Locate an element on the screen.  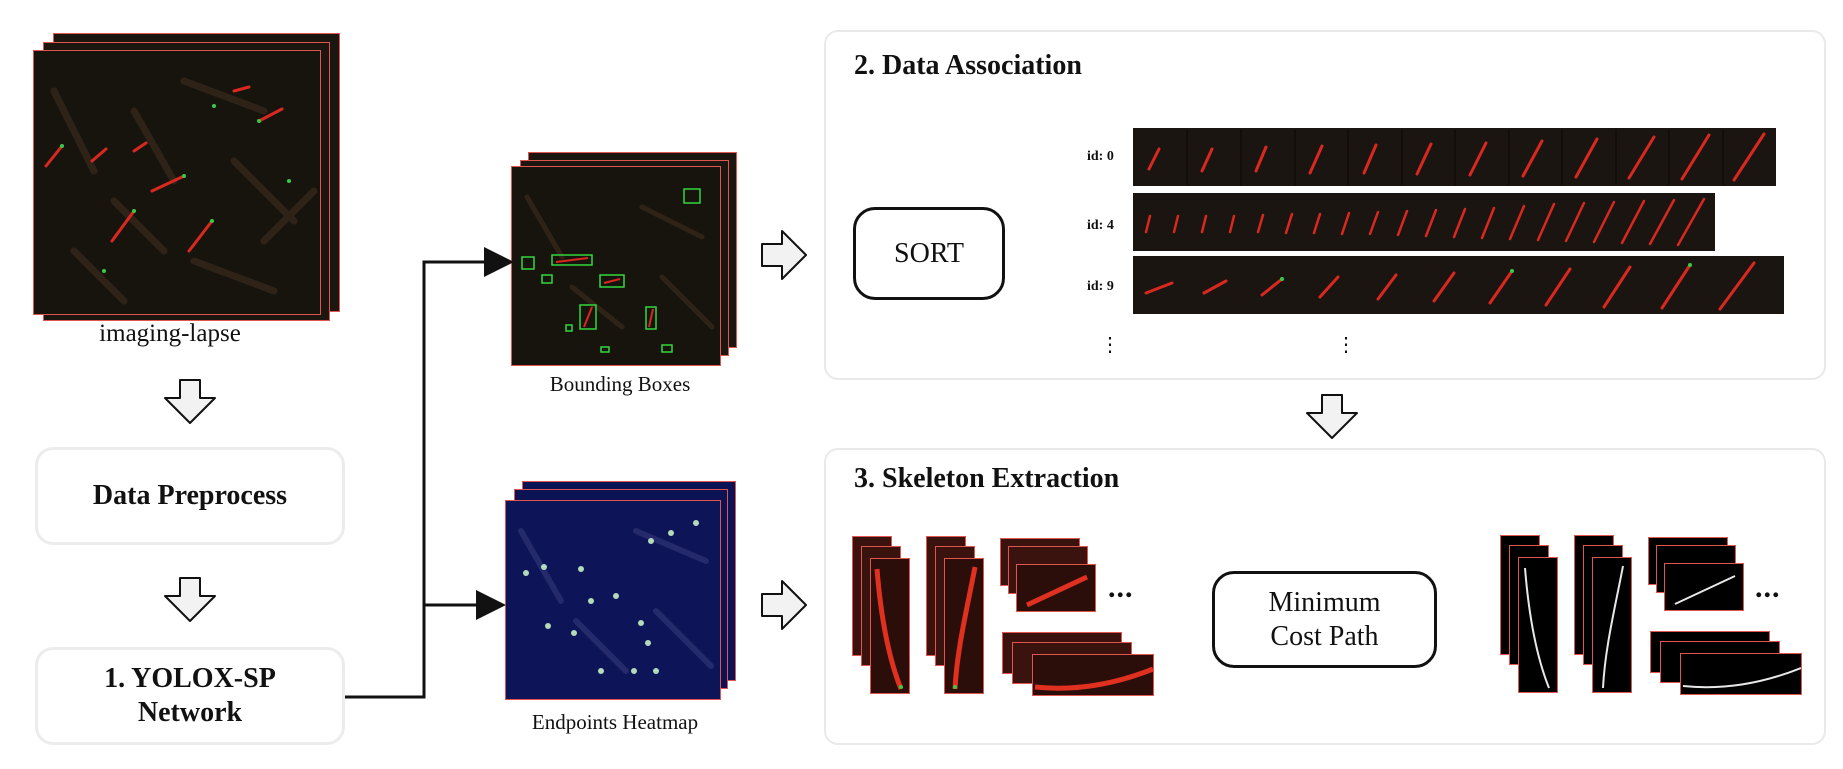
data-association-title: 2. Data Association is located at coordinates (968, 65).